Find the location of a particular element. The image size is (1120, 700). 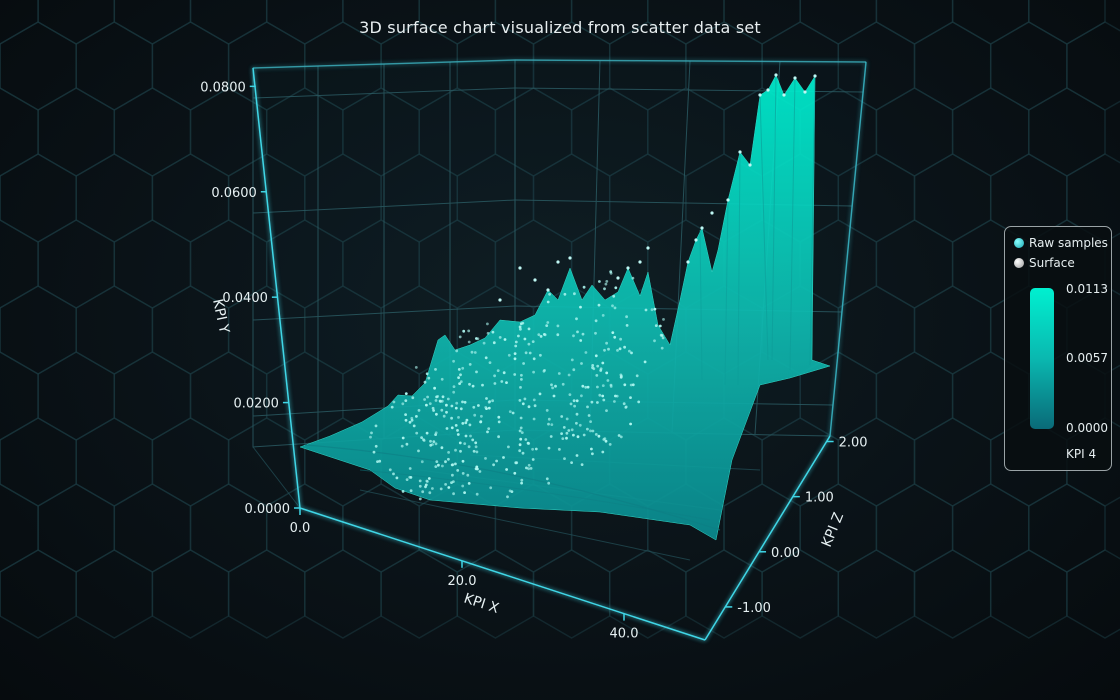

y-tick-label: 0.0800 is located at coordinates (223, 87).